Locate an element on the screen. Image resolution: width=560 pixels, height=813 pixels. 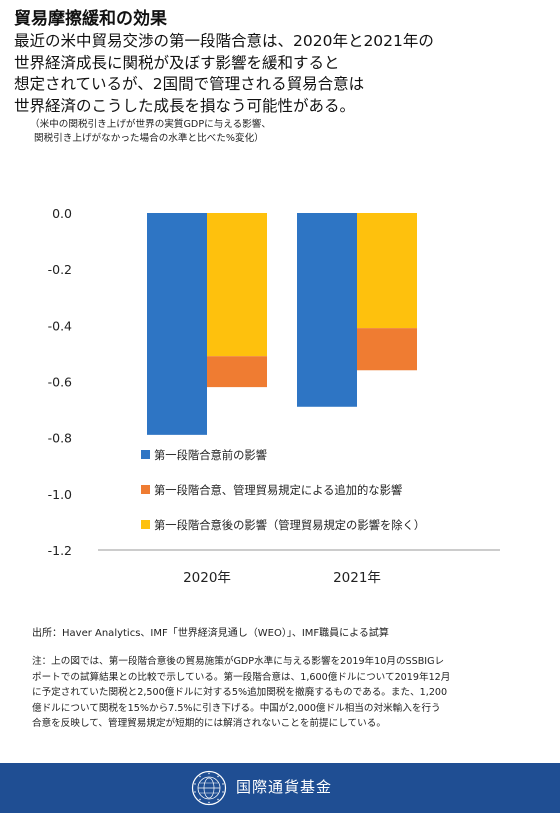
y-tick-label: 0.0 is located at coordinates (62, 213).